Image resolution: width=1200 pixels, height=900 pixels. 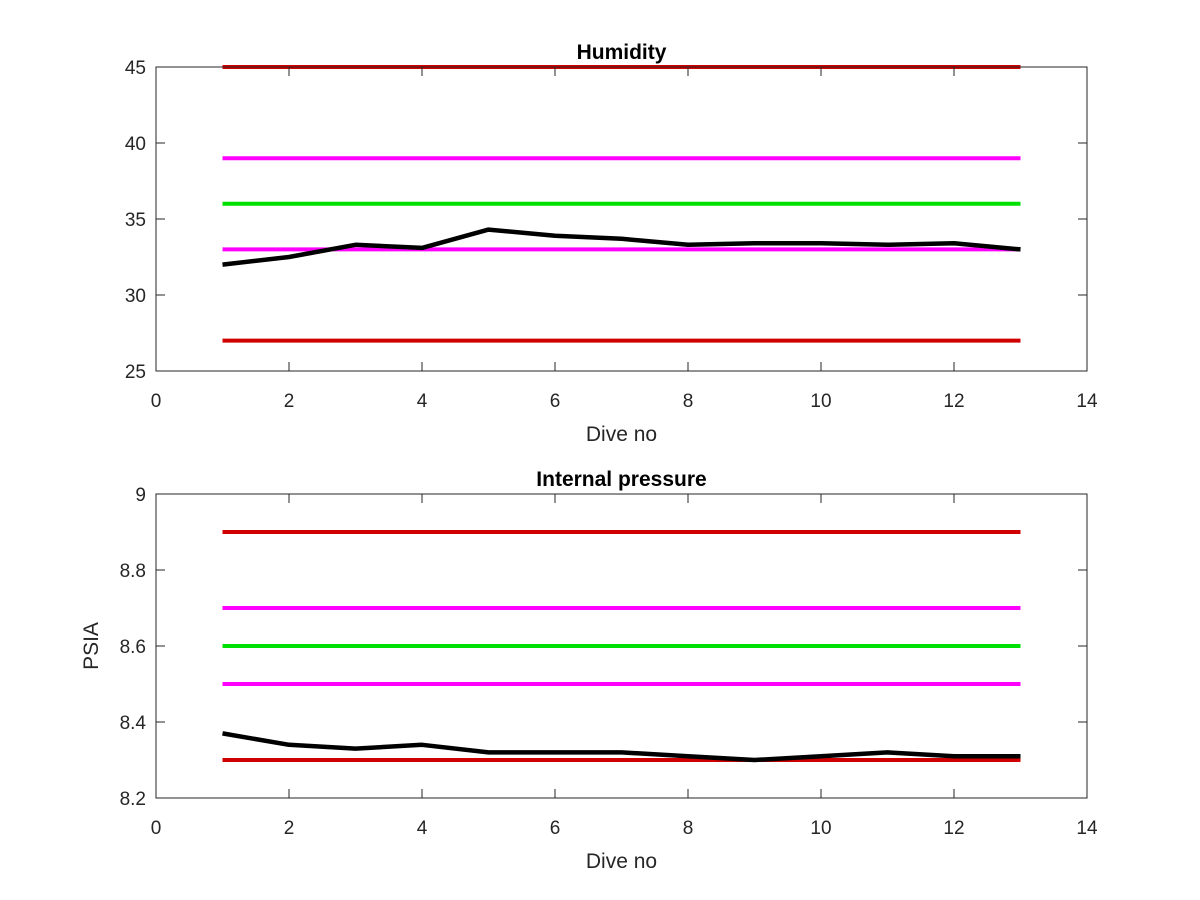 What do you see at coordinates (156, 828) in the screenshot?
I see `internal-pressure-x-tick-label: 0` at bounding box center [156, 828].